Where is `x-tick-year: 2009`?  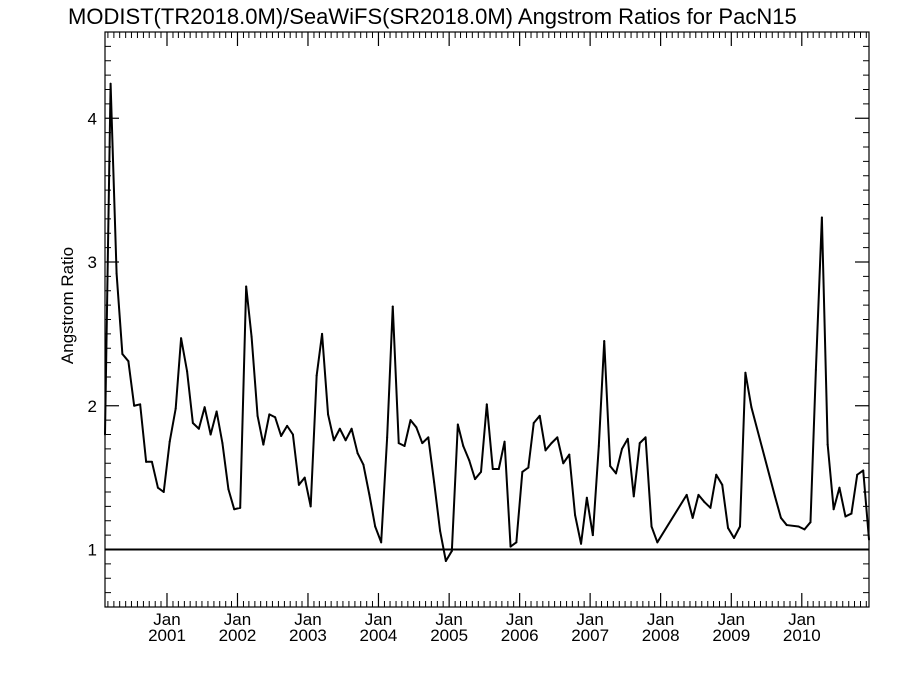
x-tick-year: 2009 is located at coordinates (731, 635).